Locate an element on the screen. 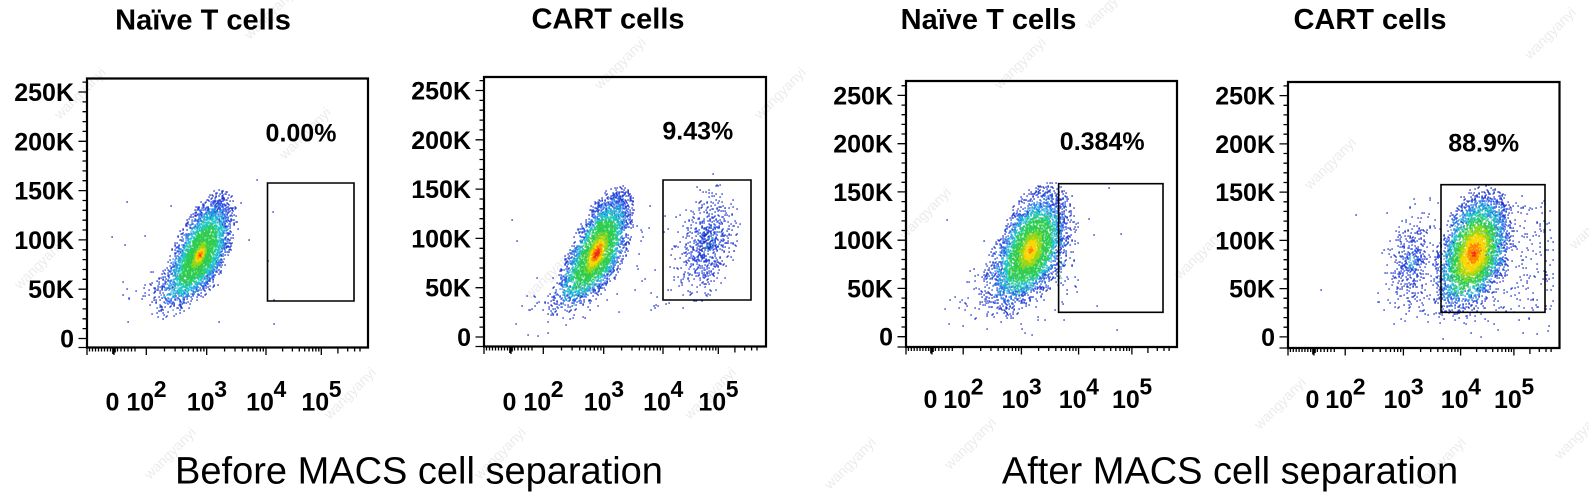 Image resolution: width=1589 pixels, height=497 pixels. svg-text: After MACS cell separation is located at coordinates (1230, 472).